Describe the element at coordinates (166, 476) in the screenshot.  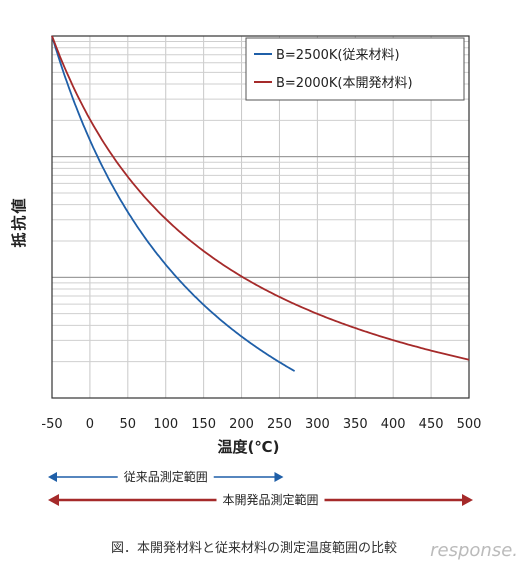
I see `range-label-conventional: 従来品測定範囲` at that location.